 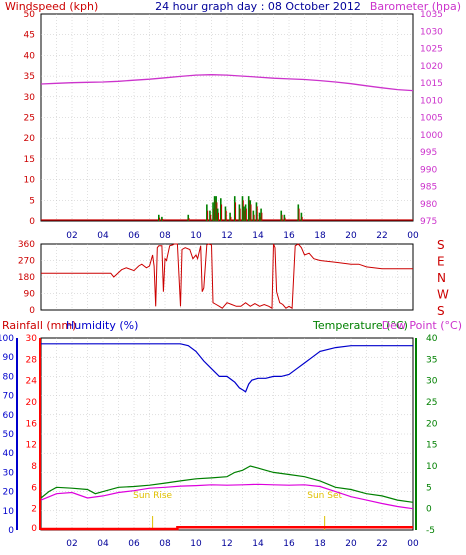 I want to click on barometer-tick-label: 980, so click(x=428, y=205).